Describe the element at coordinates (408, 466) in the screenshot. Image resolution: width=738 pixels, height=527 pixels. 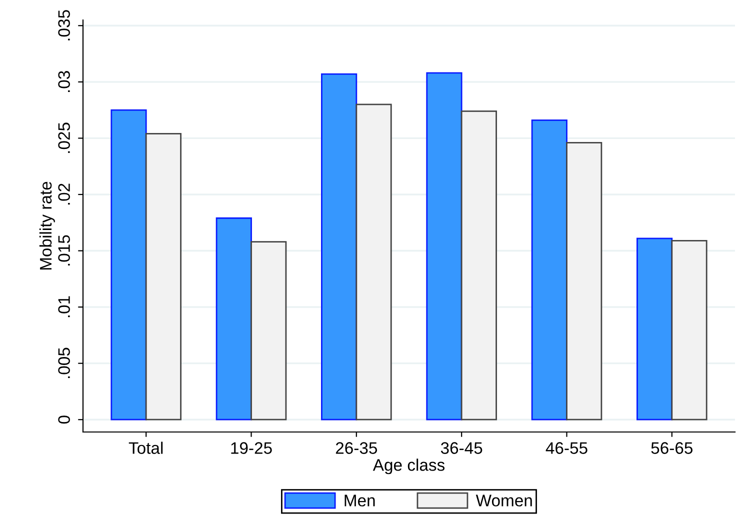
I see `x-axis-title: Age class` at that location.